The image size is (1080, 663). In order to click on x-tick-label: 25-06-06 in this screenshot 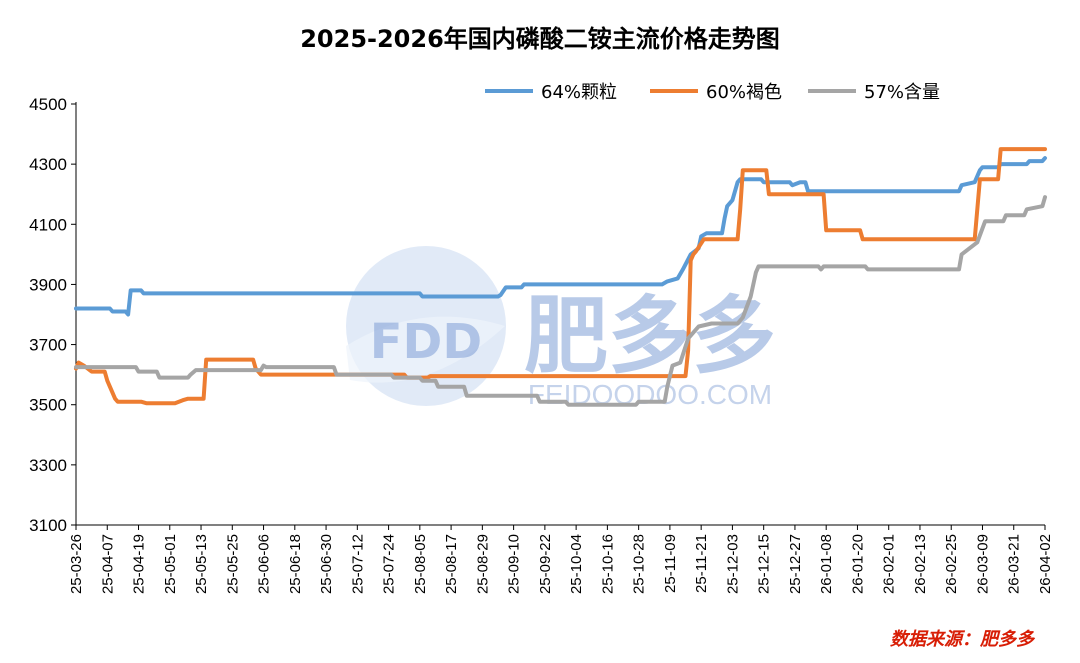, I will do `click(264, 564)`.